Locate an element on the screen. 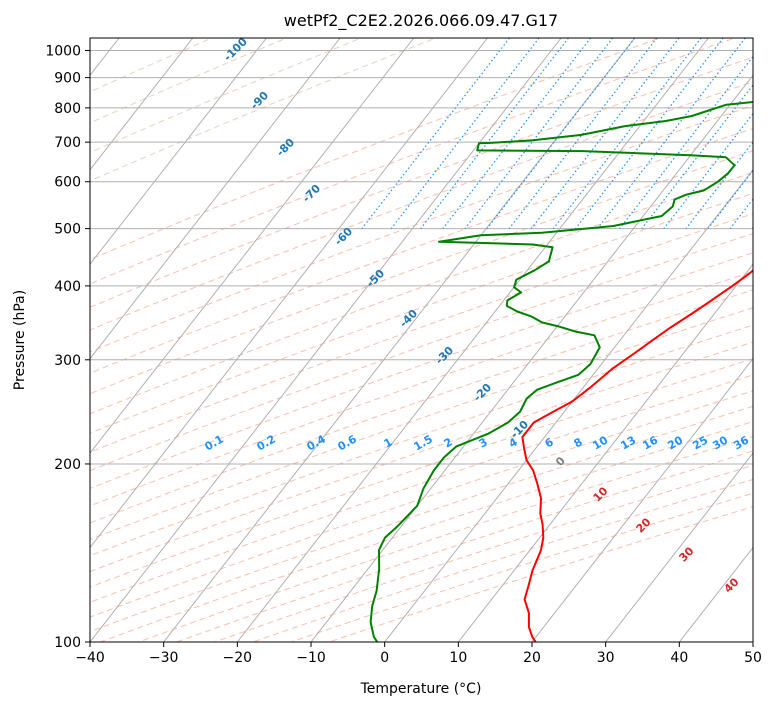 This screenshot has width=775, height=708. y-tick-label: 1000 is located at coordinates (63, 52).